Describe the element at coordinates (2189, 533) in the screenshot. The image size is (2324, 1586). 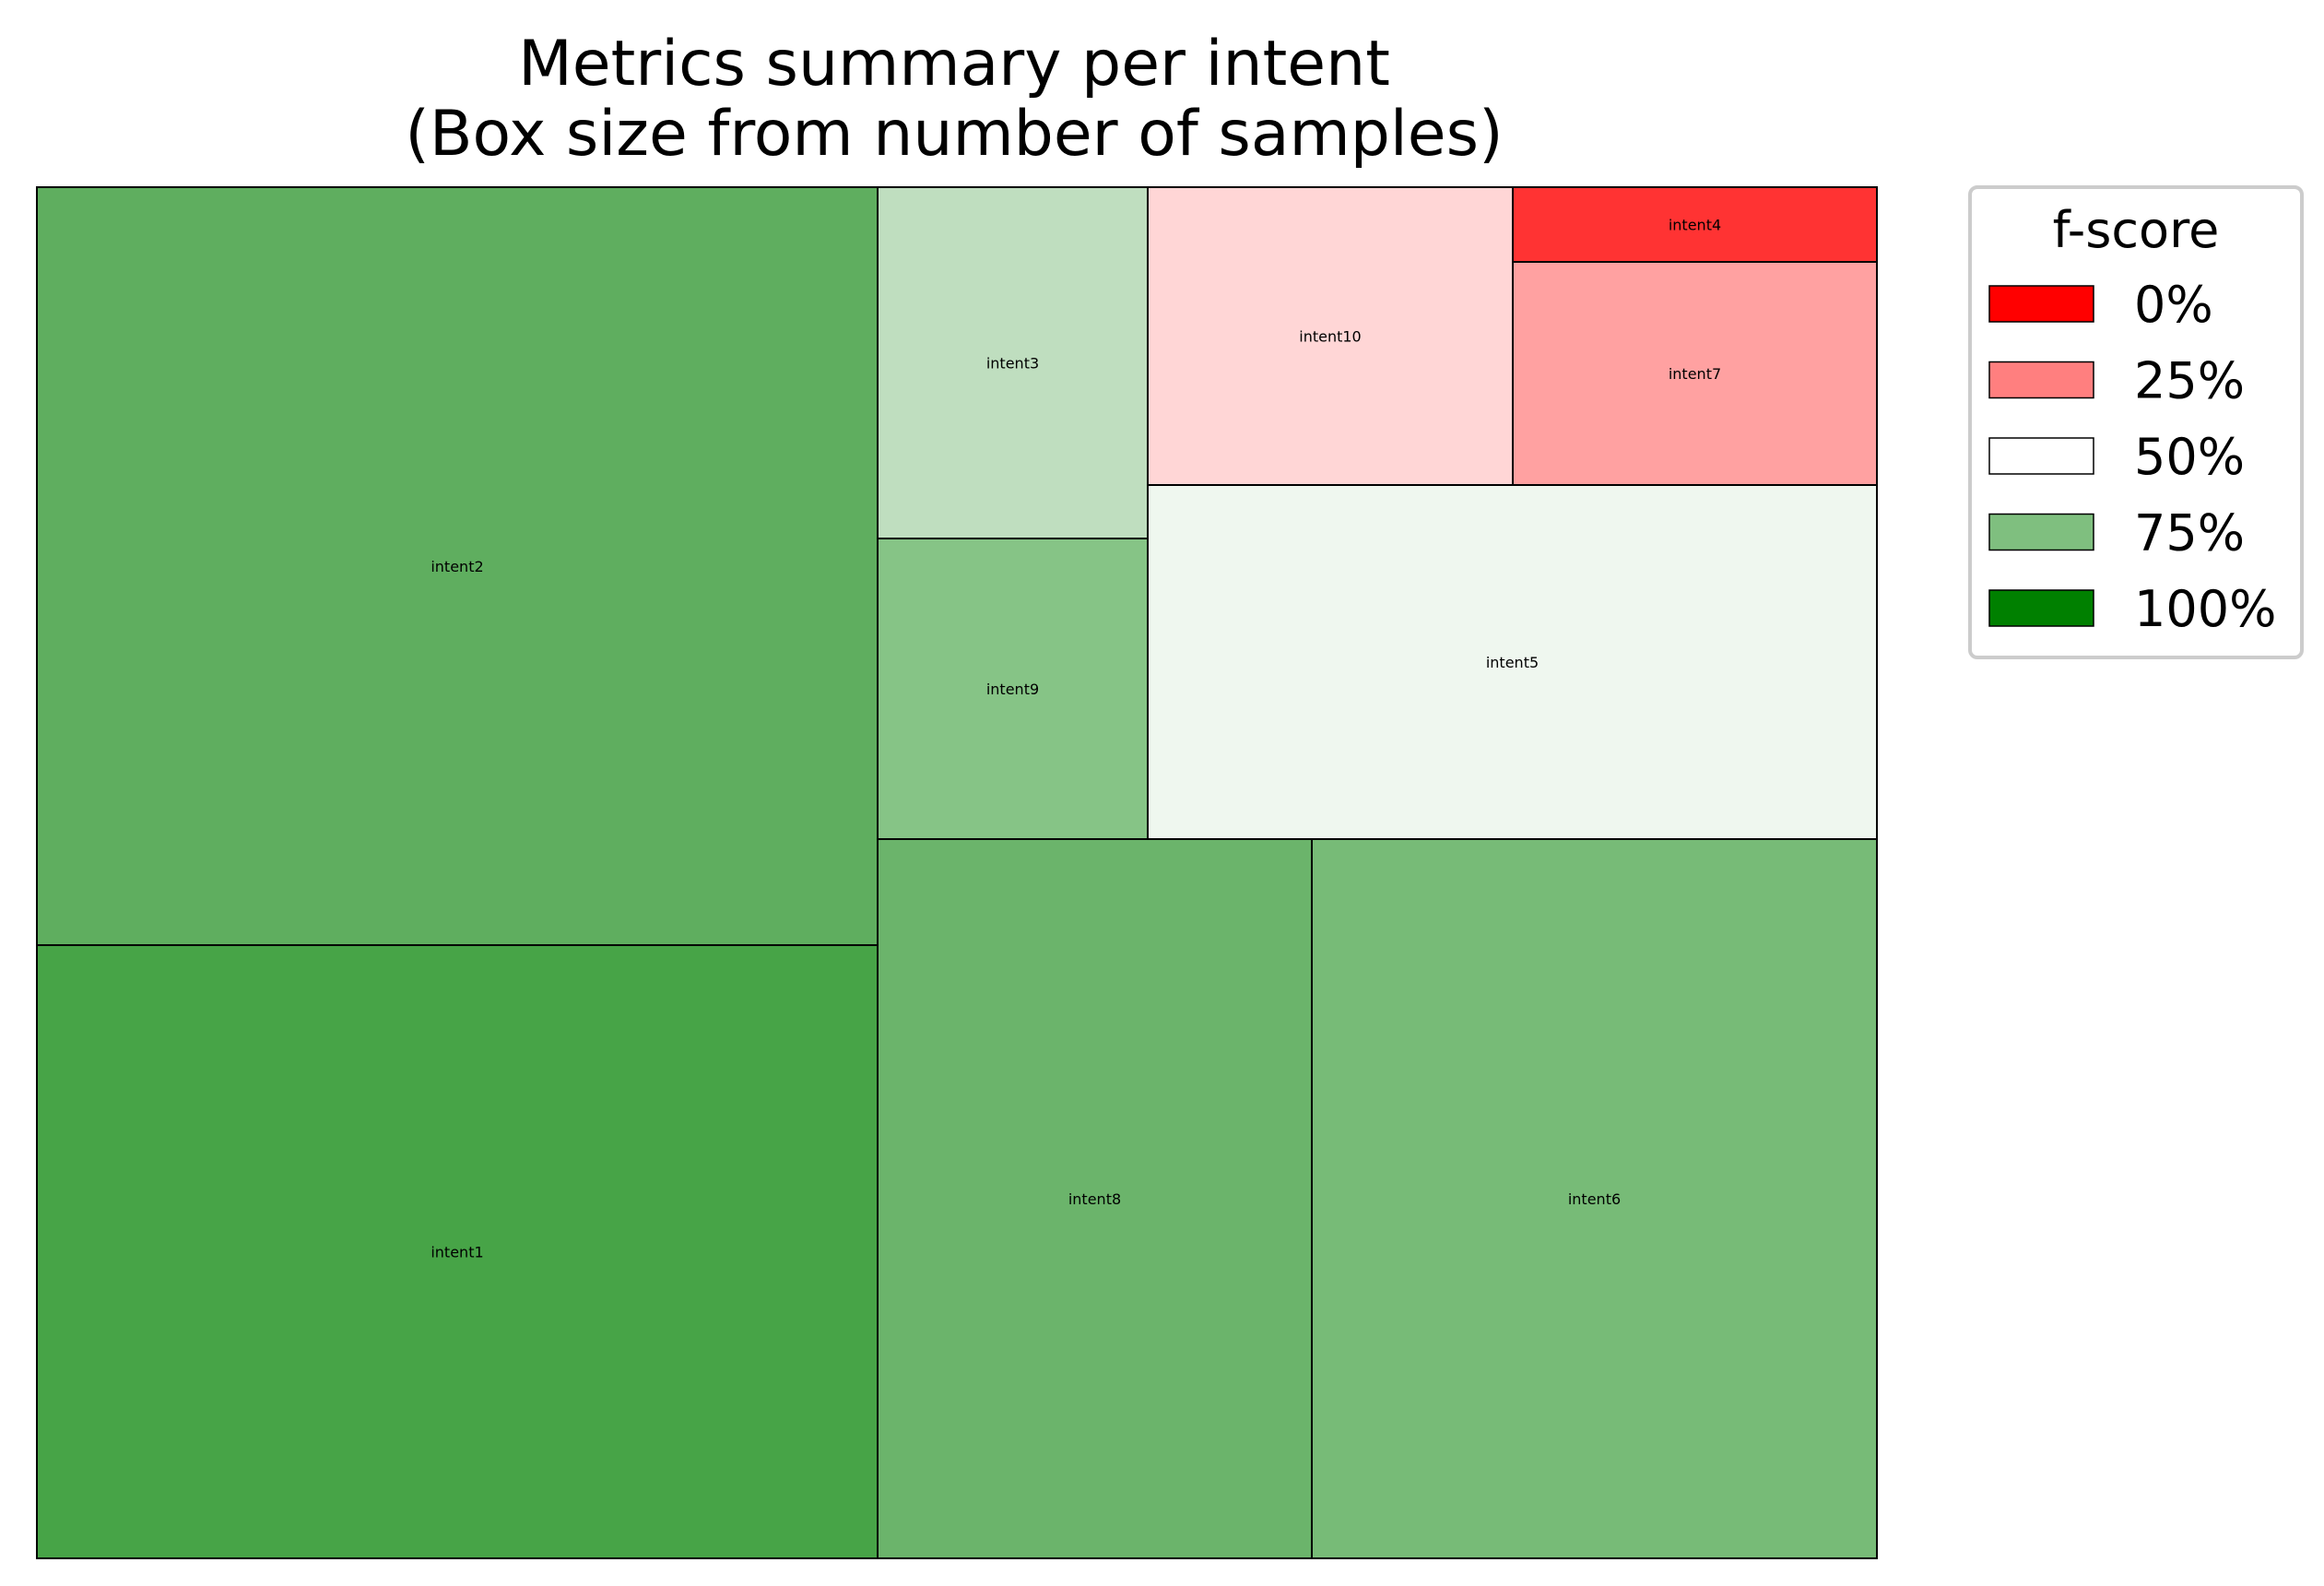
I see `legend-label: 75%` at that location.